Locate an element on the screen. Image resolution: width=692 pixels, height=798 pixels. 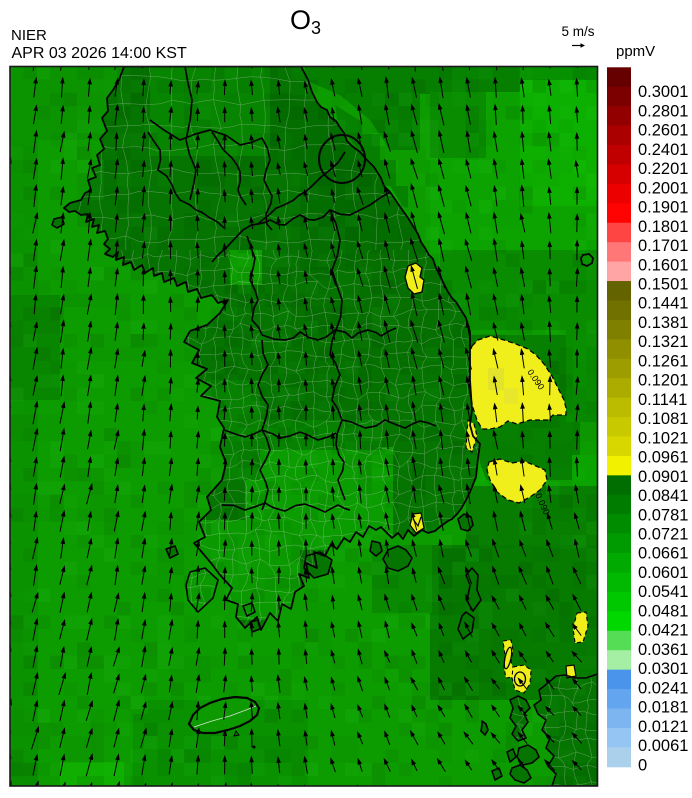
svg-text: 0.0661 is located at coordinates (663, 554).